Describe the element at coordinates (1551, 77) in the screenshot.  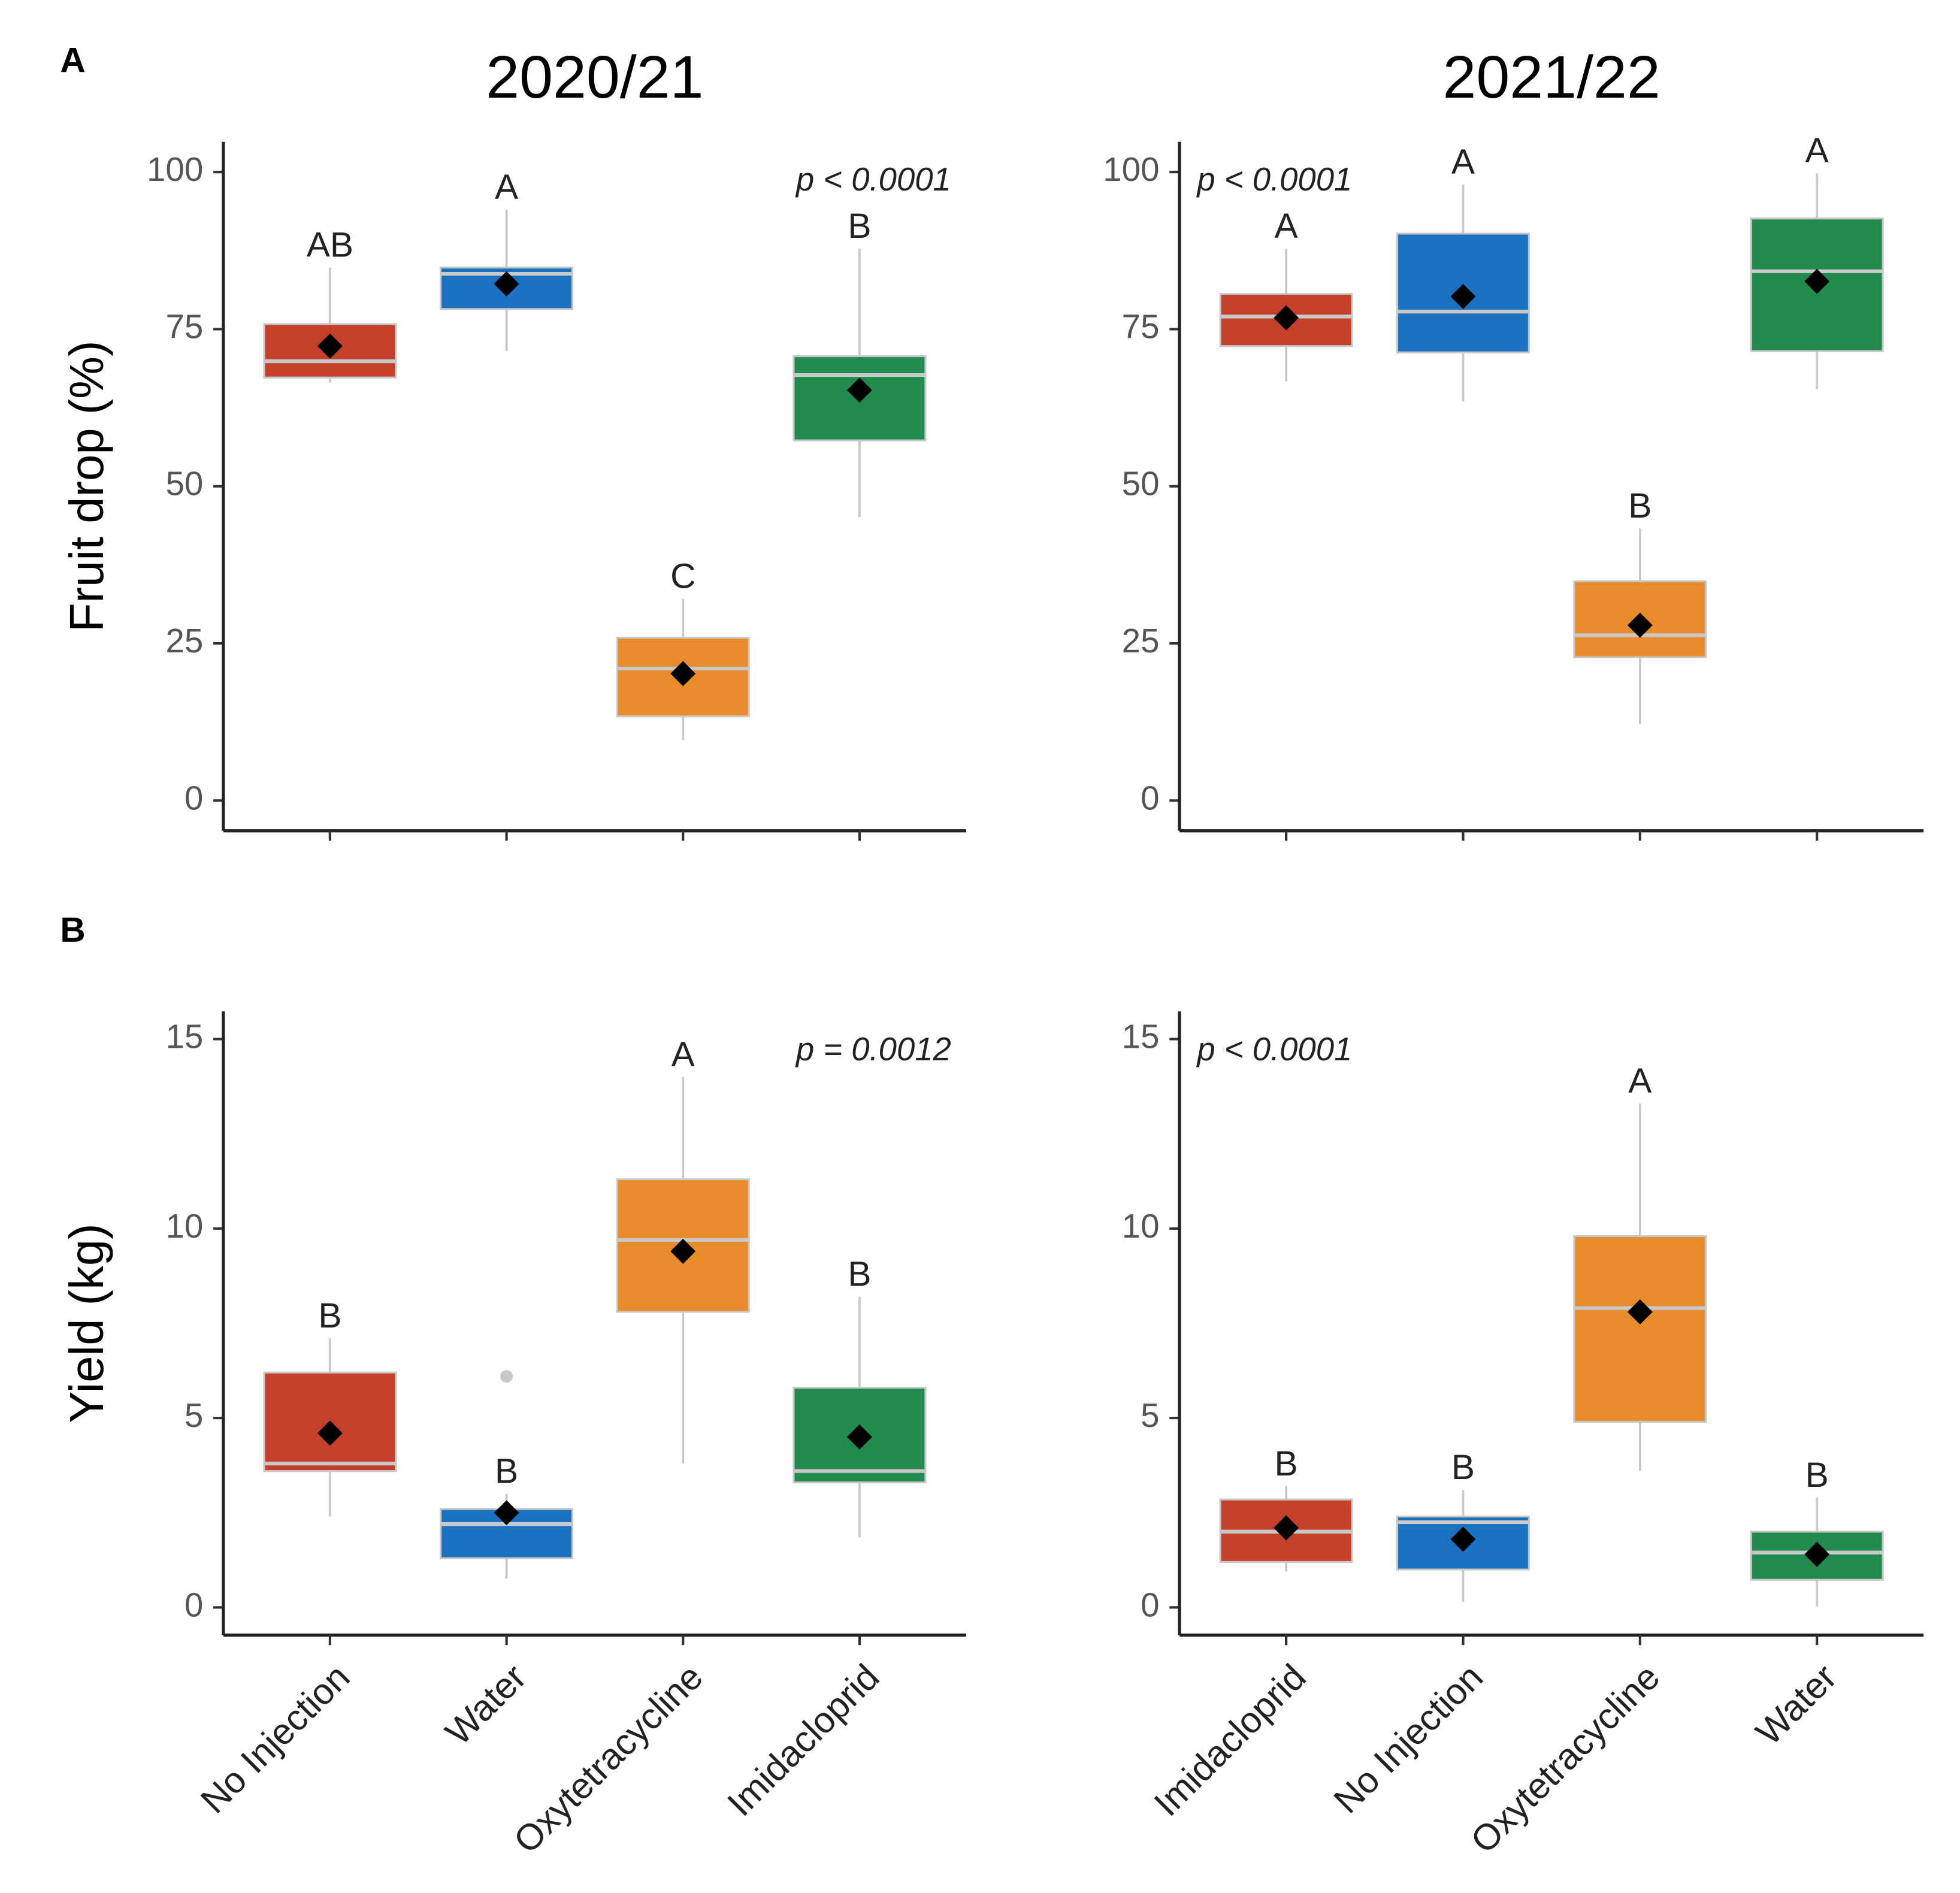
I see `chart-title: 2021/22` at that location.